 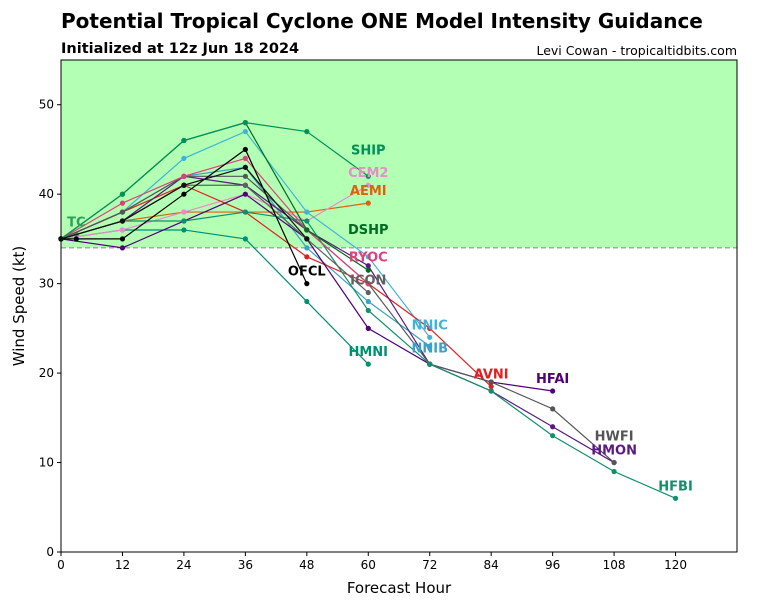 I want to click on x-axis-label: Forecast Hour, so click(x=399, y=588).